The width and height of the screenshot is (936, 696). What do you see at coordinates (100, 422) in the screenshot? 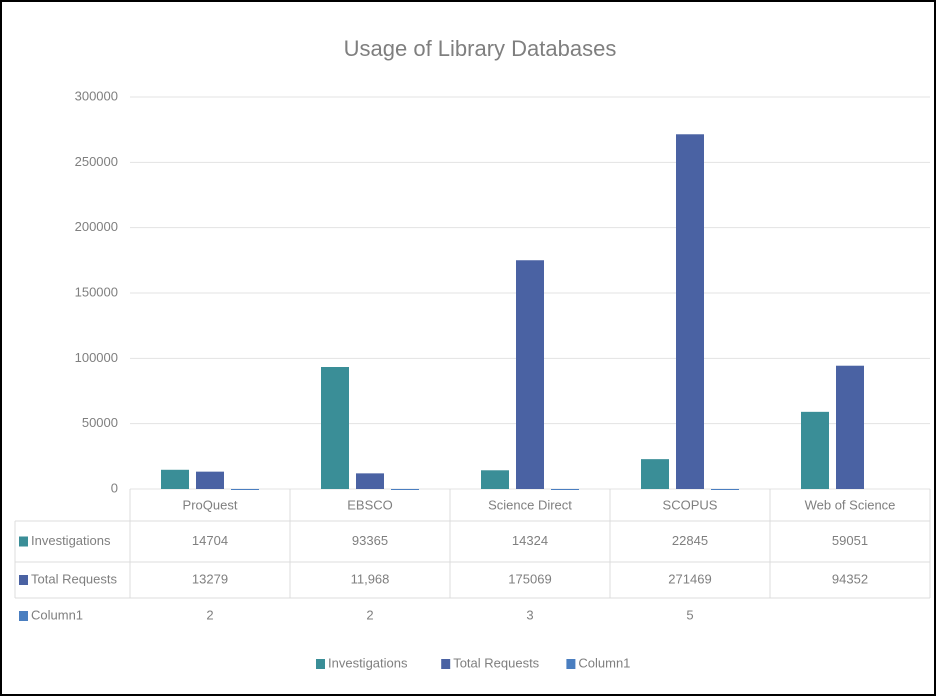
I see `y-tick-label: 50000` at bounding box center [100, 422].